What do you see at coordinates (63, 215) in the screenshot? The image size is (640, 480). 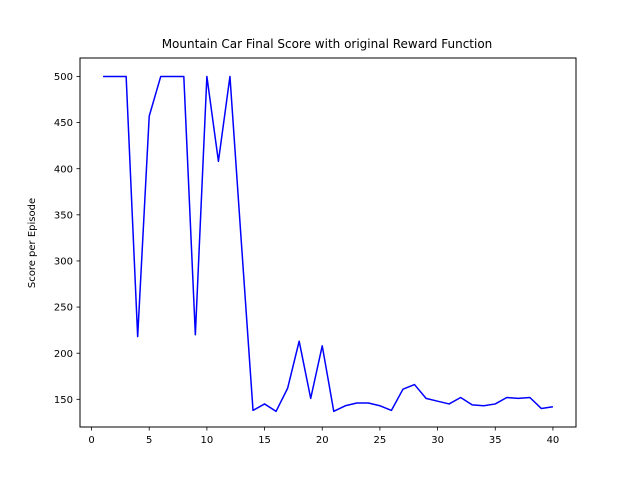 I see `y-tick-label: 350` at bounding box center [63, 215].